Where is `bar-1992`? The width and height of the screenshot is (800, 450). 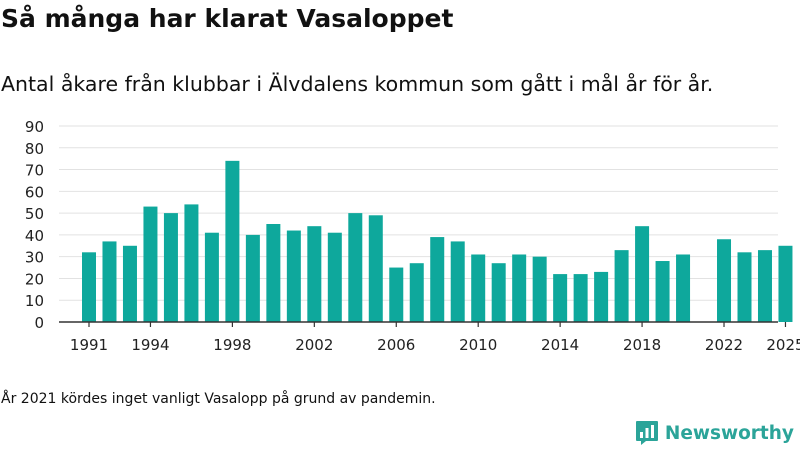
bar-1992 is located at coordinates (109, 281).